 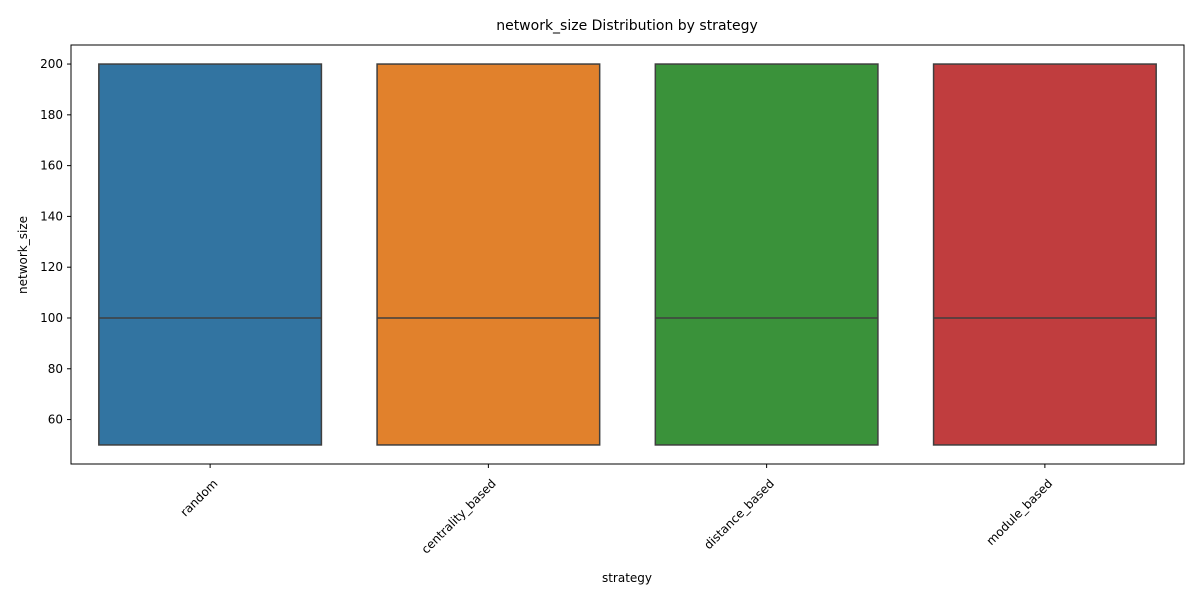 I want to click on y-tick-label: 200, so click(x=51, y=64).